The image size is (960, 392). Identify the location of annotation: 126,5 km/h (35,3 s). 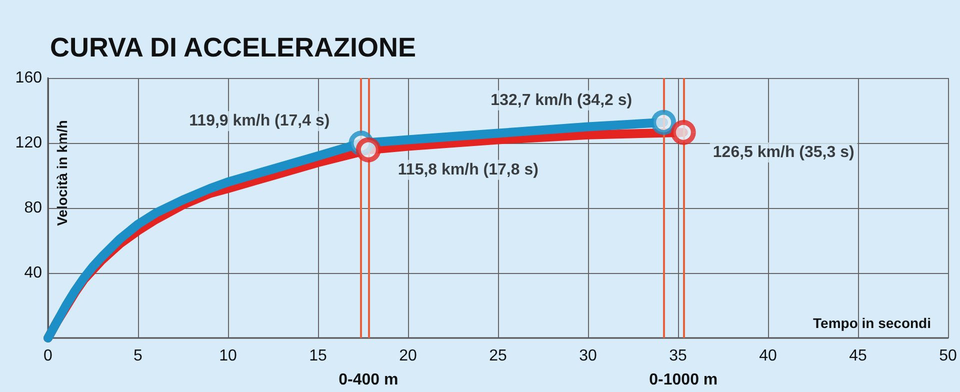
(783, 152).